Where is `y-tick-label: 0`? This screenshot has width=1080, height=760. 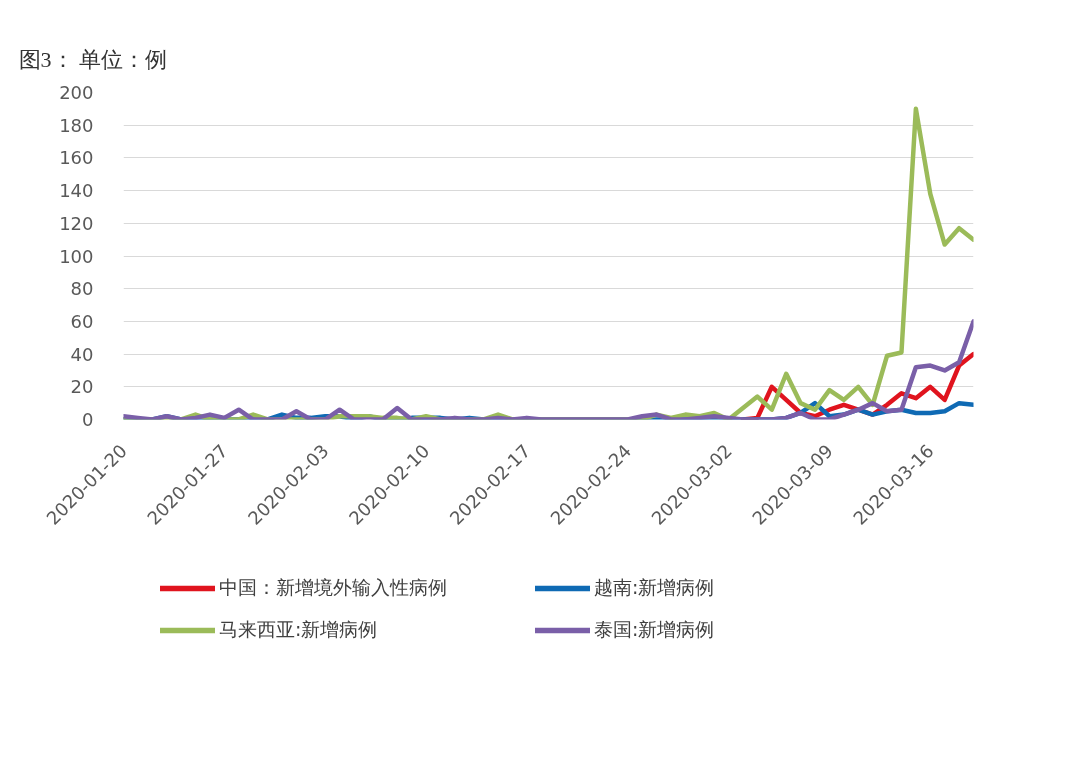
y-tick-label: 0 is located at coordinates (88, 419).